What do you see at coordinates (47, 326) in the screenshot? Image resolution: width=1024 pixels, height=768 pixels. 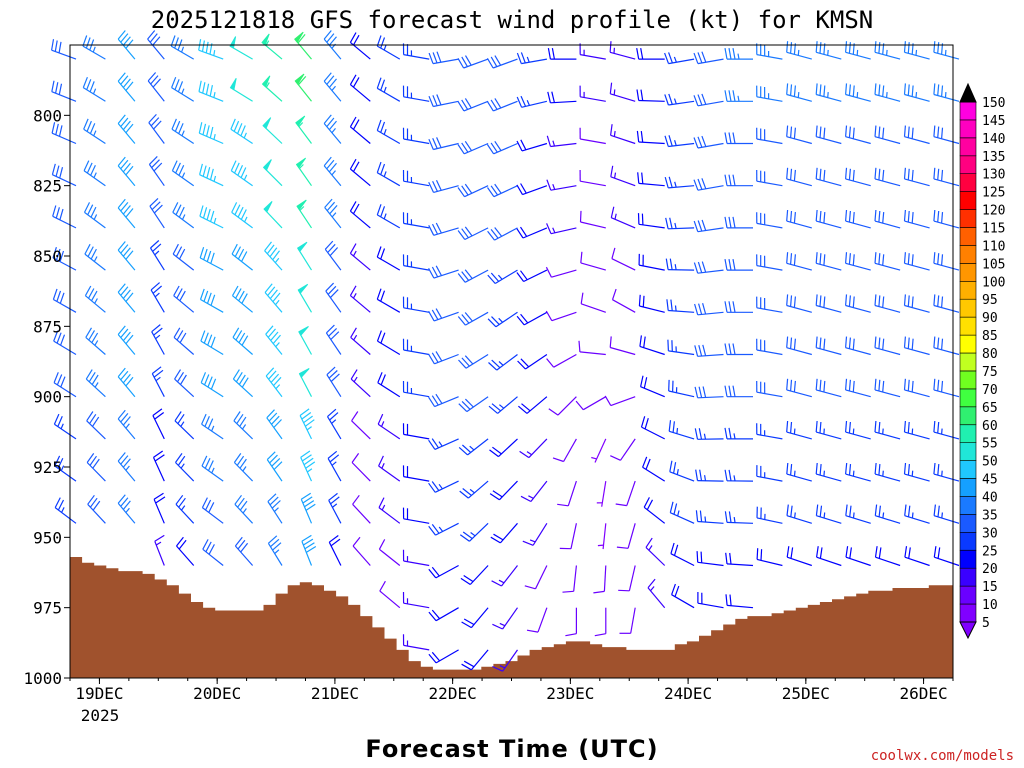 I see `y-tick-label: 875` at bounding box center [47, 326].